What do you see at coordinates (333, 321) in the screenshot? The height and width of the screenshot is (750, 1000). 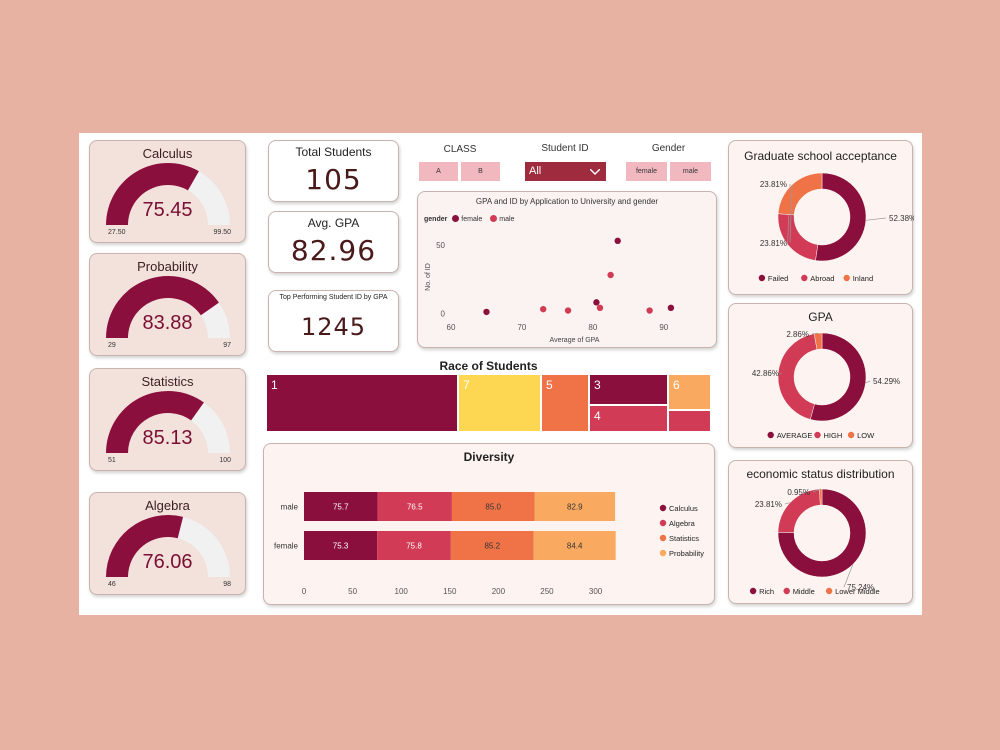 I see `kpi-top-student: Top Performing Student ID by GPA 1245` at bounding box center [333, 321].